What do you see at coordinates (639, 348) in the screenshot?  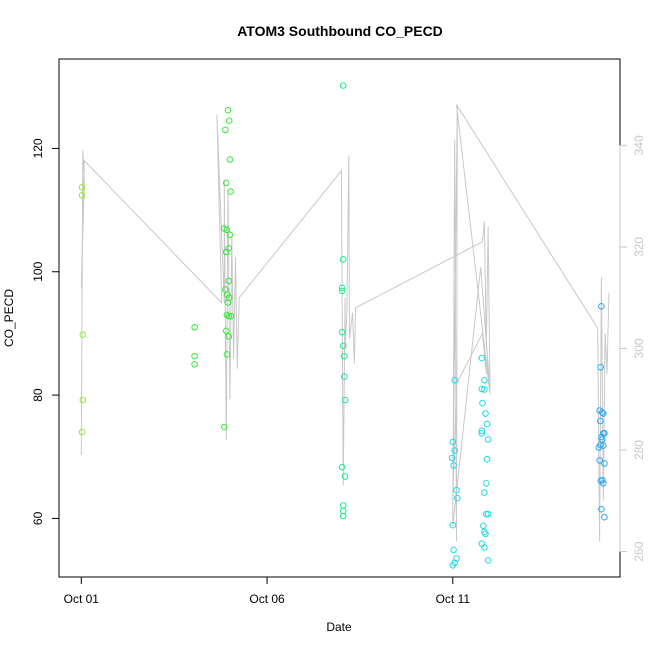 I see `y2-tick-label: 300` at bounding box center [639, 348].